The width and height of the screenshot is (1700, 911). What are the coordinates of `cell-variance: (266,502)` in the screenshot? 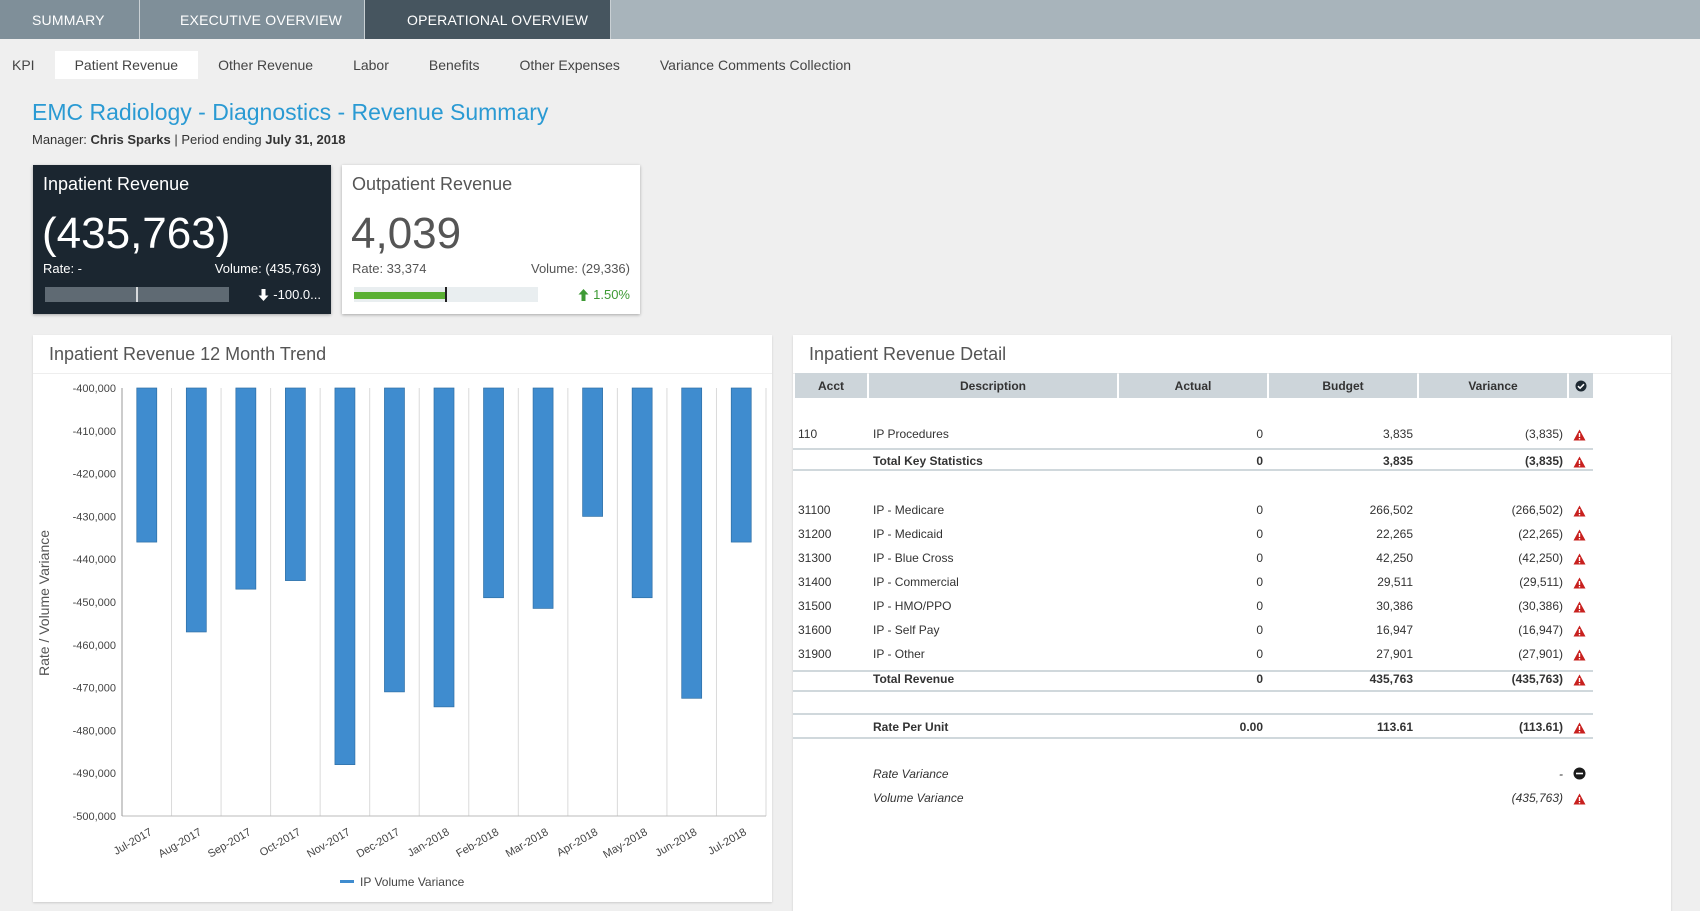 It's located at (1537, 510).